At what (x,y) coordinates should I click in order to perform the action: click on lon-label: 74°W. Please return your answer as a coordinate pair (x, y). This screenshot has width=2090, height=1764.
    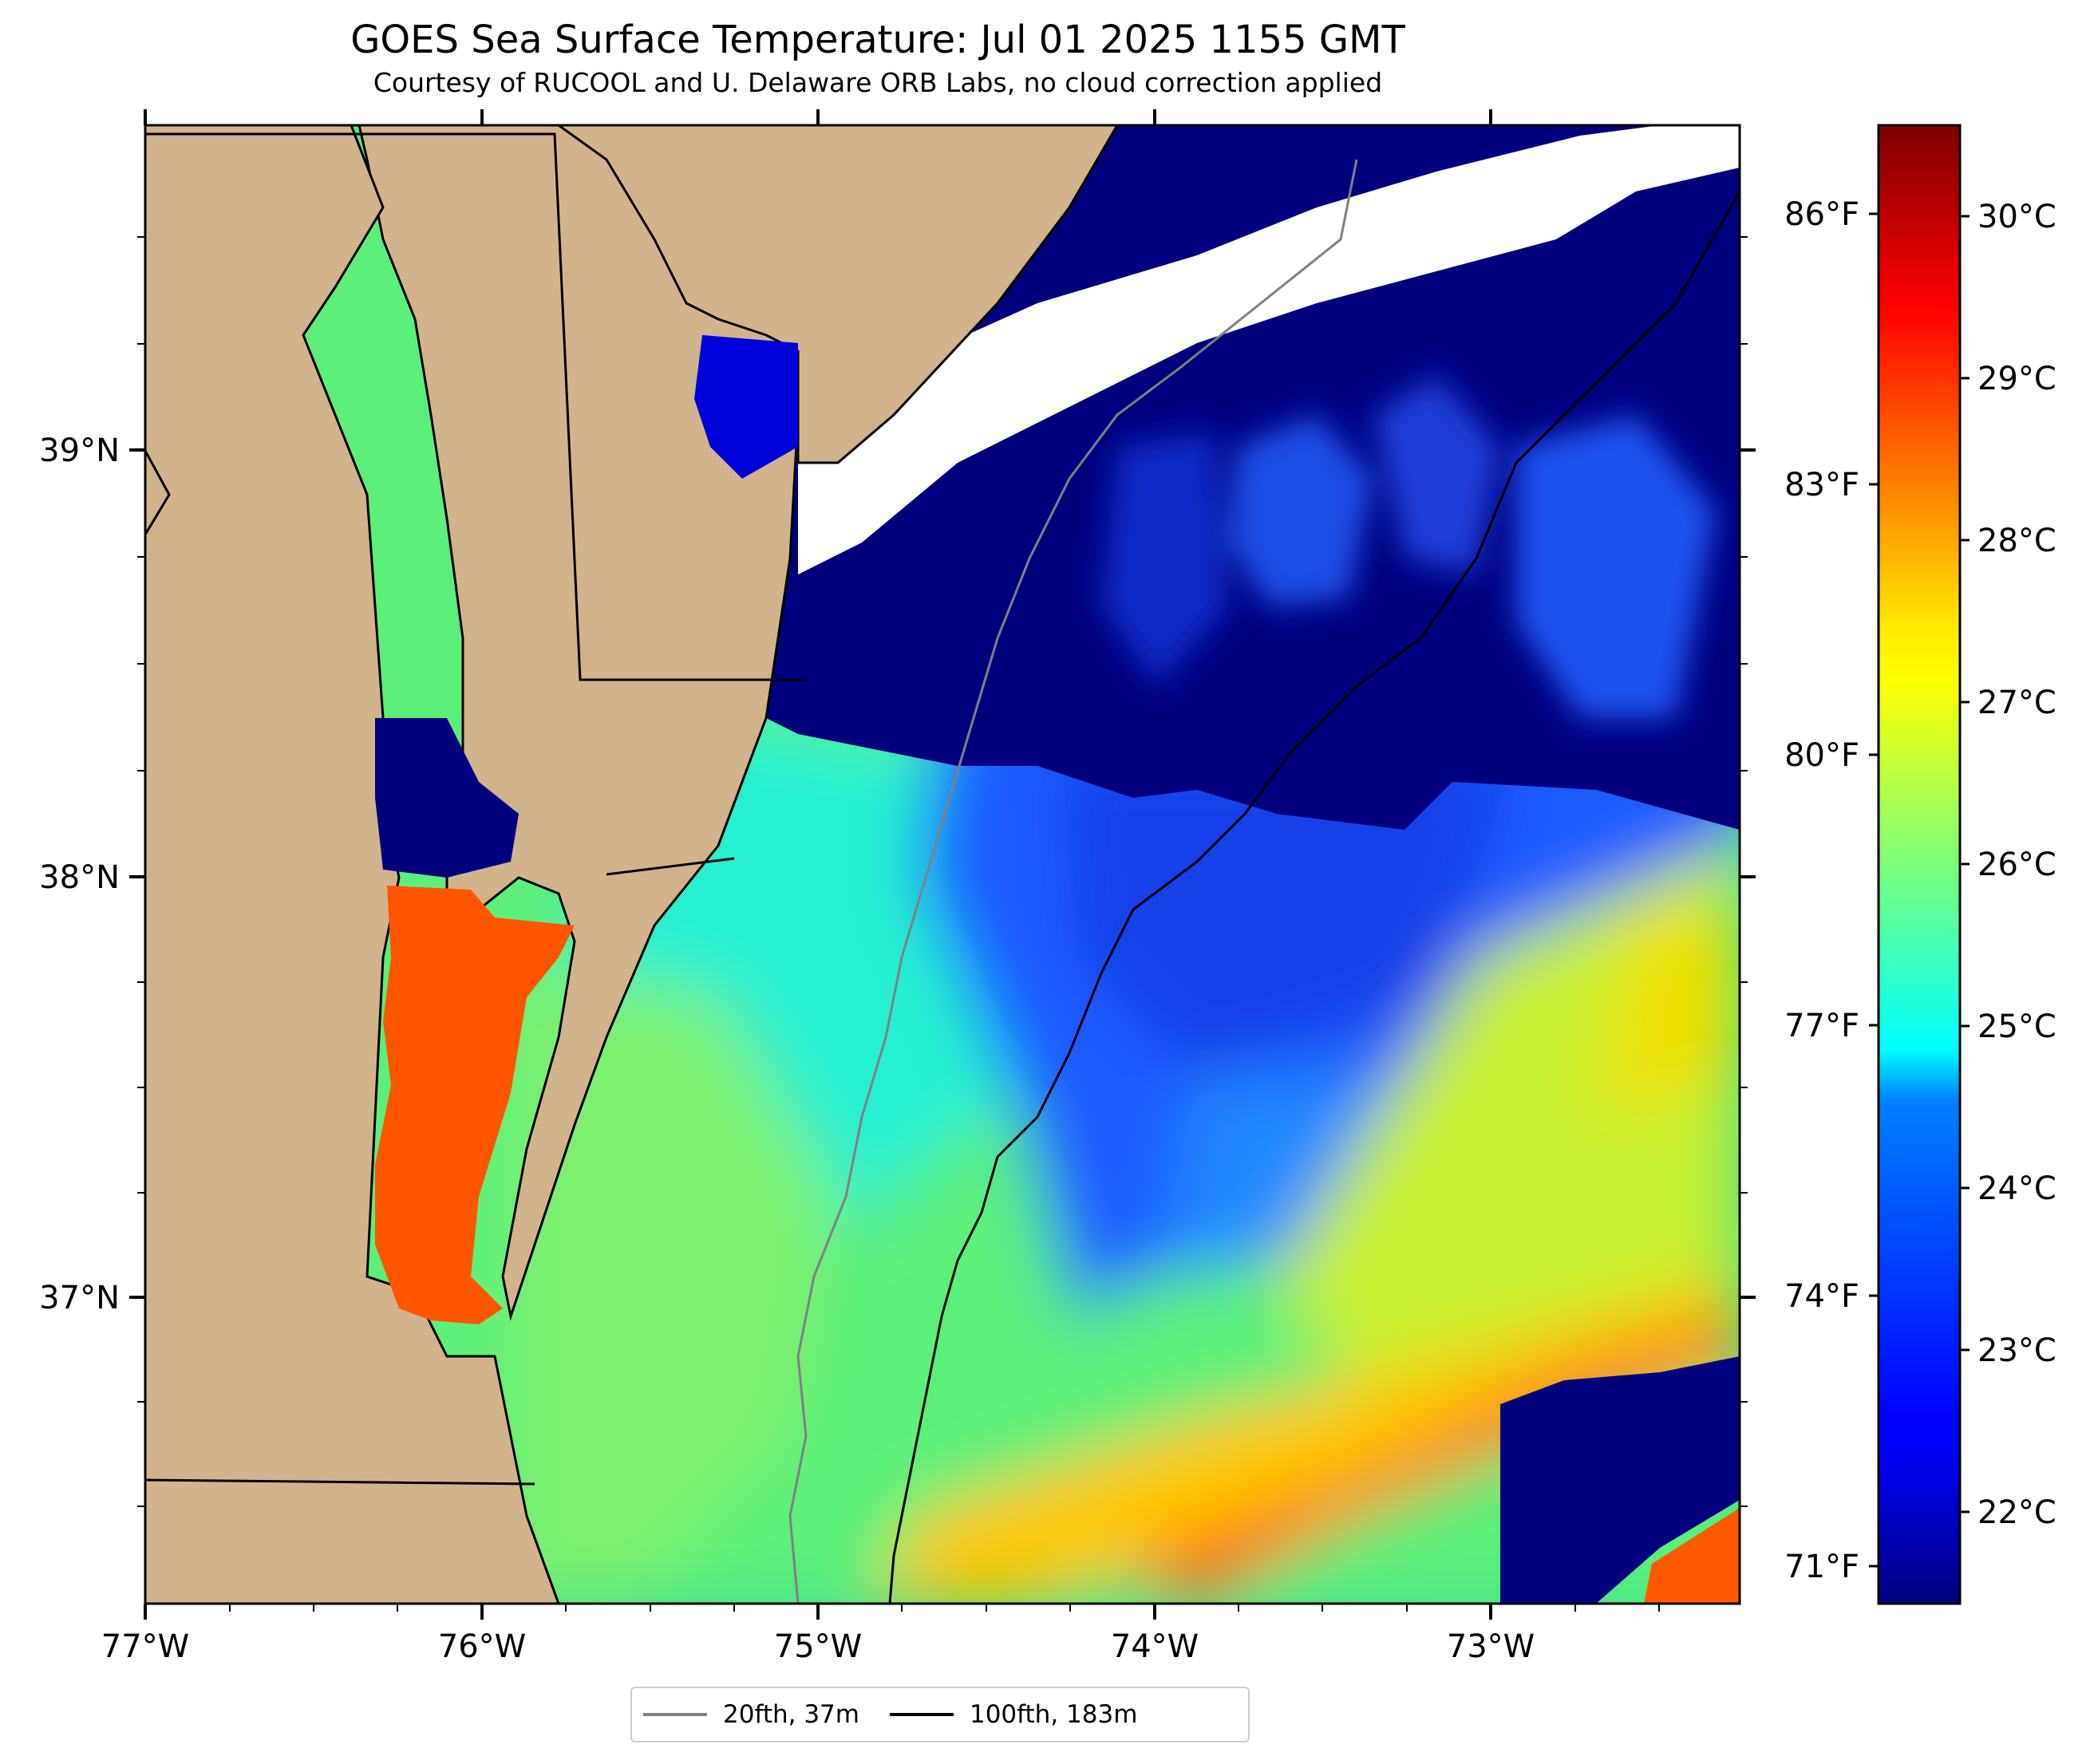
    Looking at the image, I should click on (1155, 1646).